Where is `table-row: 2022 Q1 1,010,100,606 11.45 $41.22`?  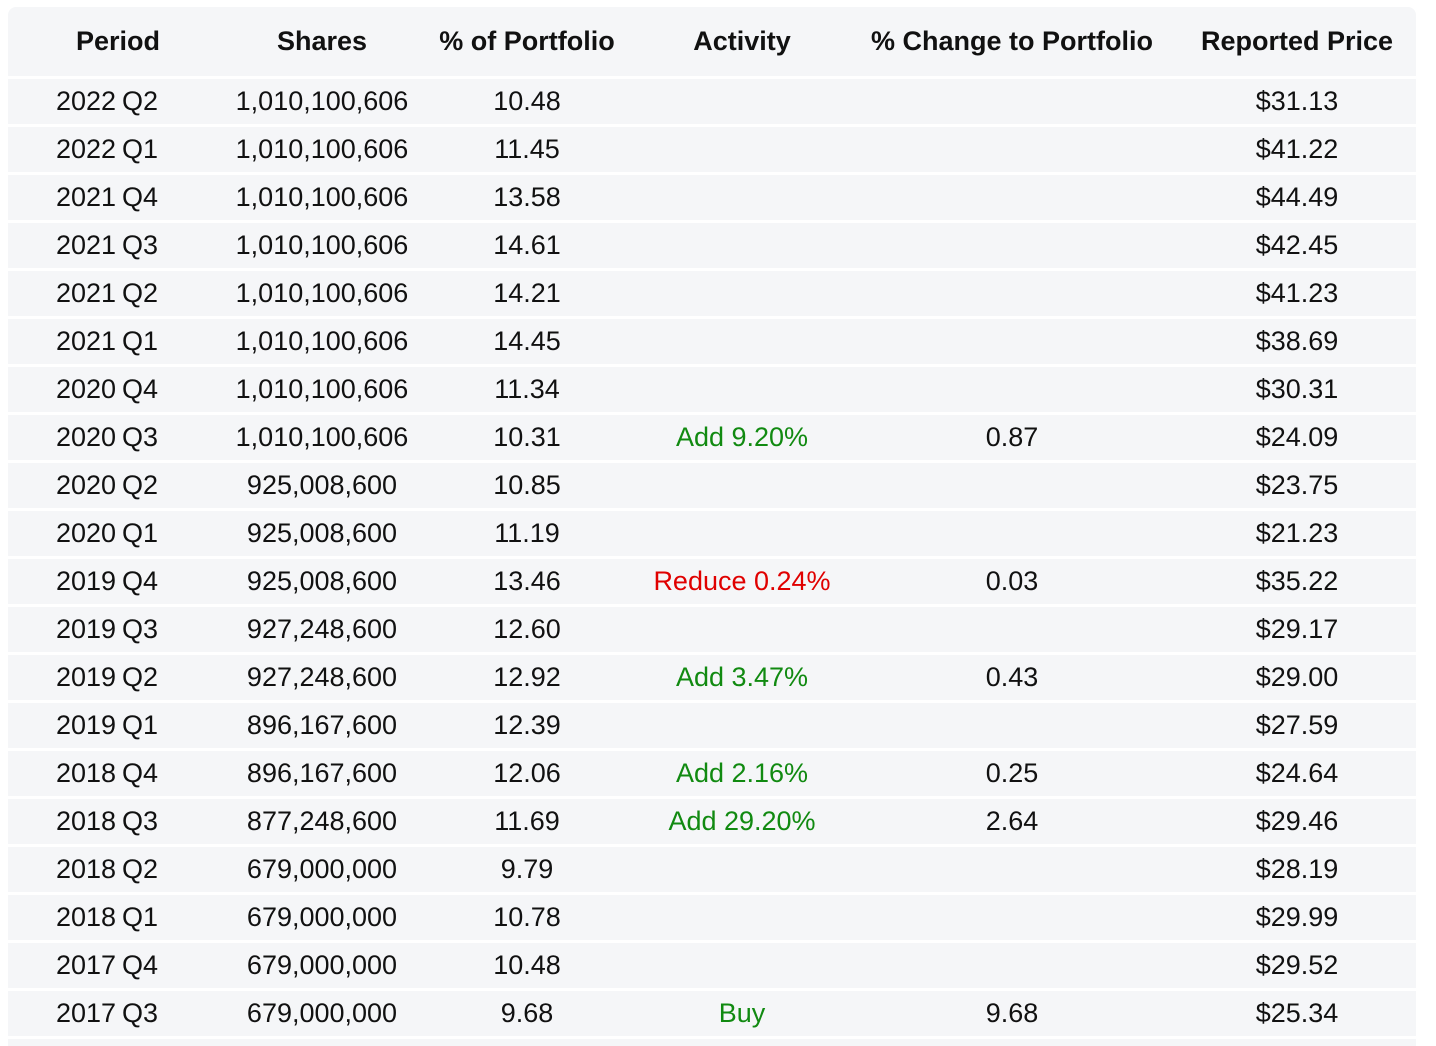 table-row: 2022 Q1 1,010,100,606 11.45 $41.22 is located at coordinates (712, 150).